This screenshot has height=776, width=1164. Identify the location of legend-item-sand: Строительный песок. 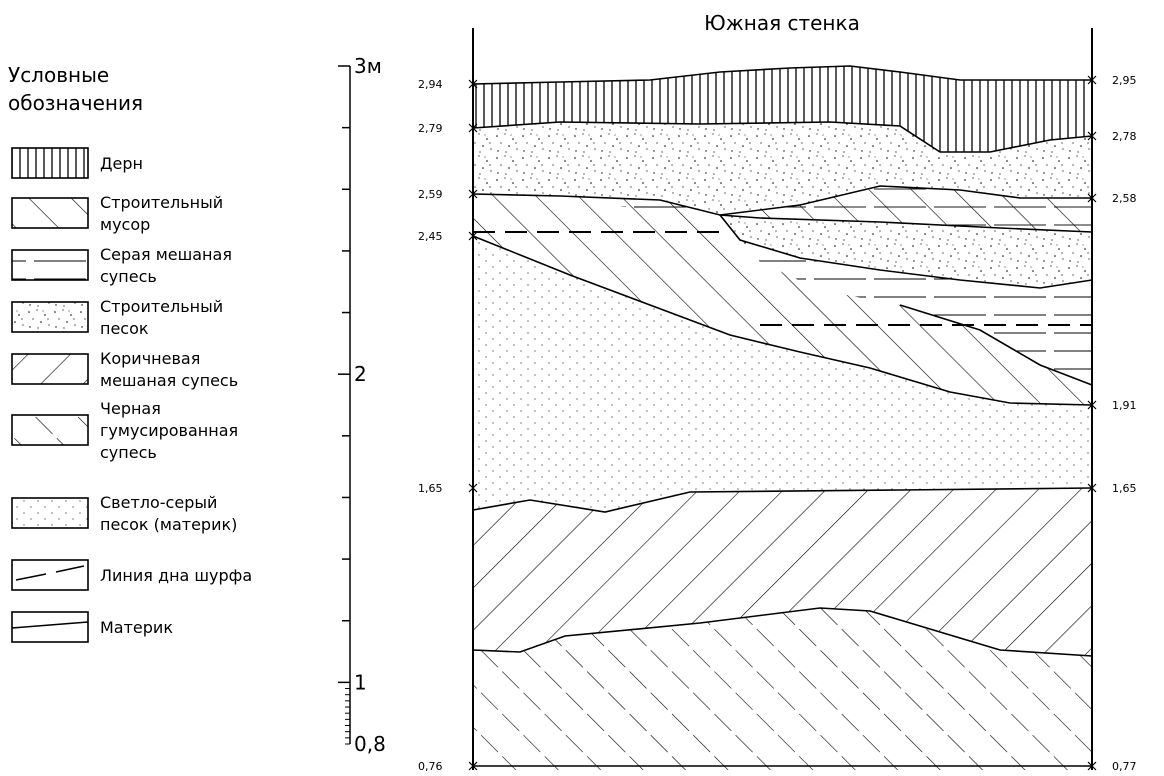
(117, 317).